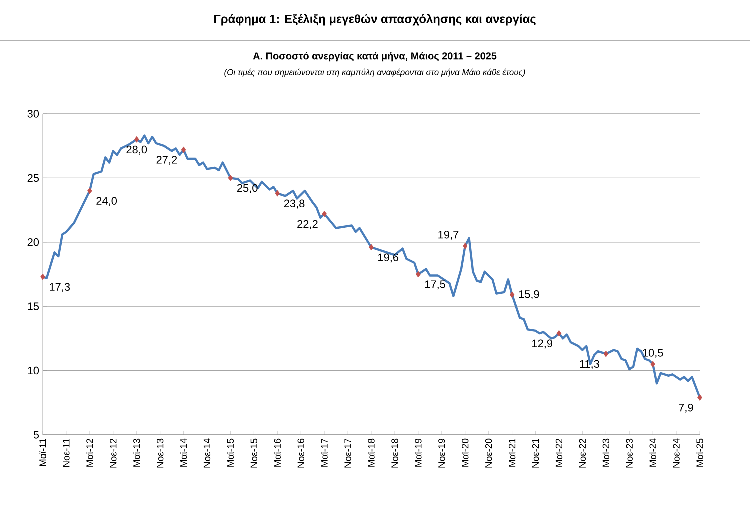  Describe the element at coordinates (167, 161) in the screenshot. I see `data-label: 27,2` at that location.